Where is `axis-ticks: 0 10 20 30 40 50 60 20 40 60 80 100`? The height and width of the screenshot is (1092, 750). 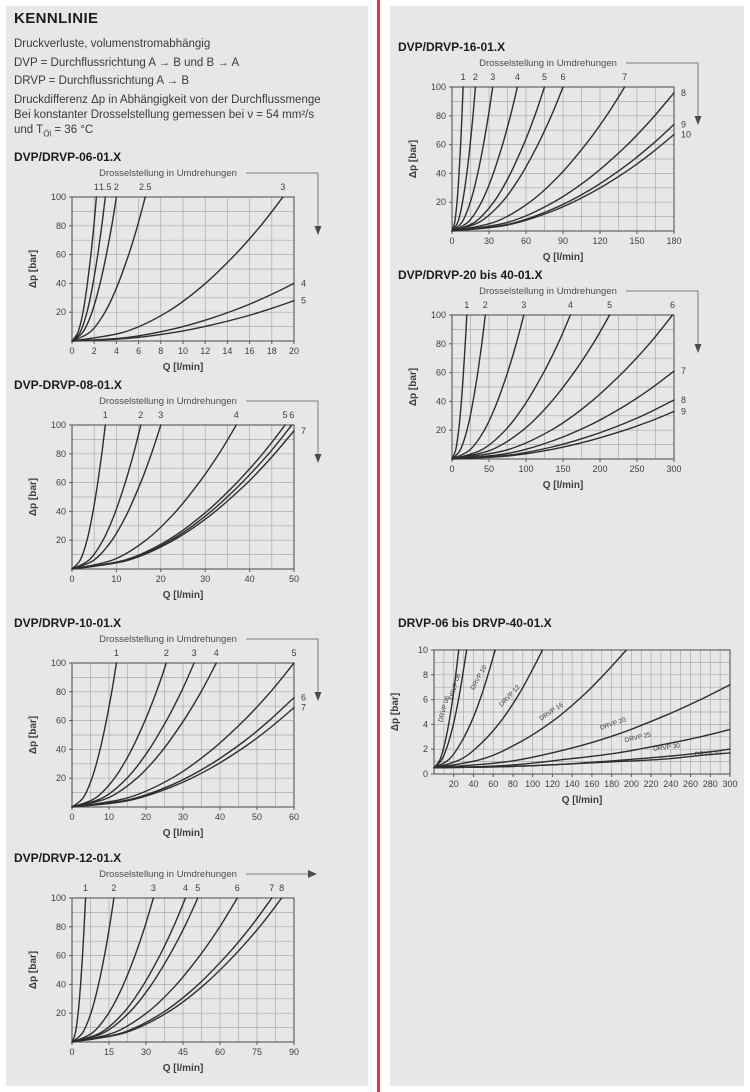 axis-ticks: 0 10 20 30 40 50 60 20 40 60 80 100 is located at coordinates (175, 740).